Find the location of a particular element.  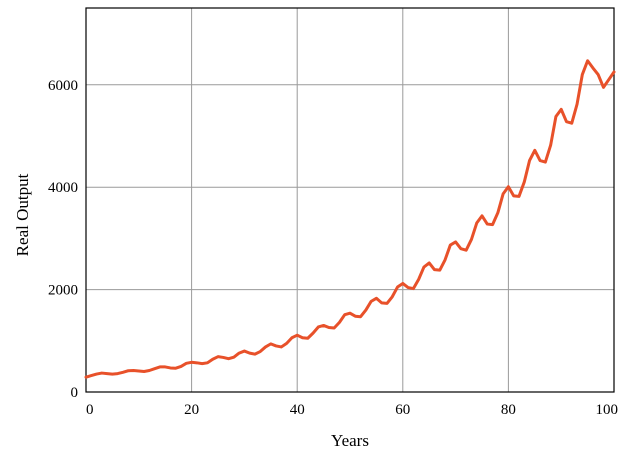

x-tick-label: 80 is located at coordinates (508, 410).